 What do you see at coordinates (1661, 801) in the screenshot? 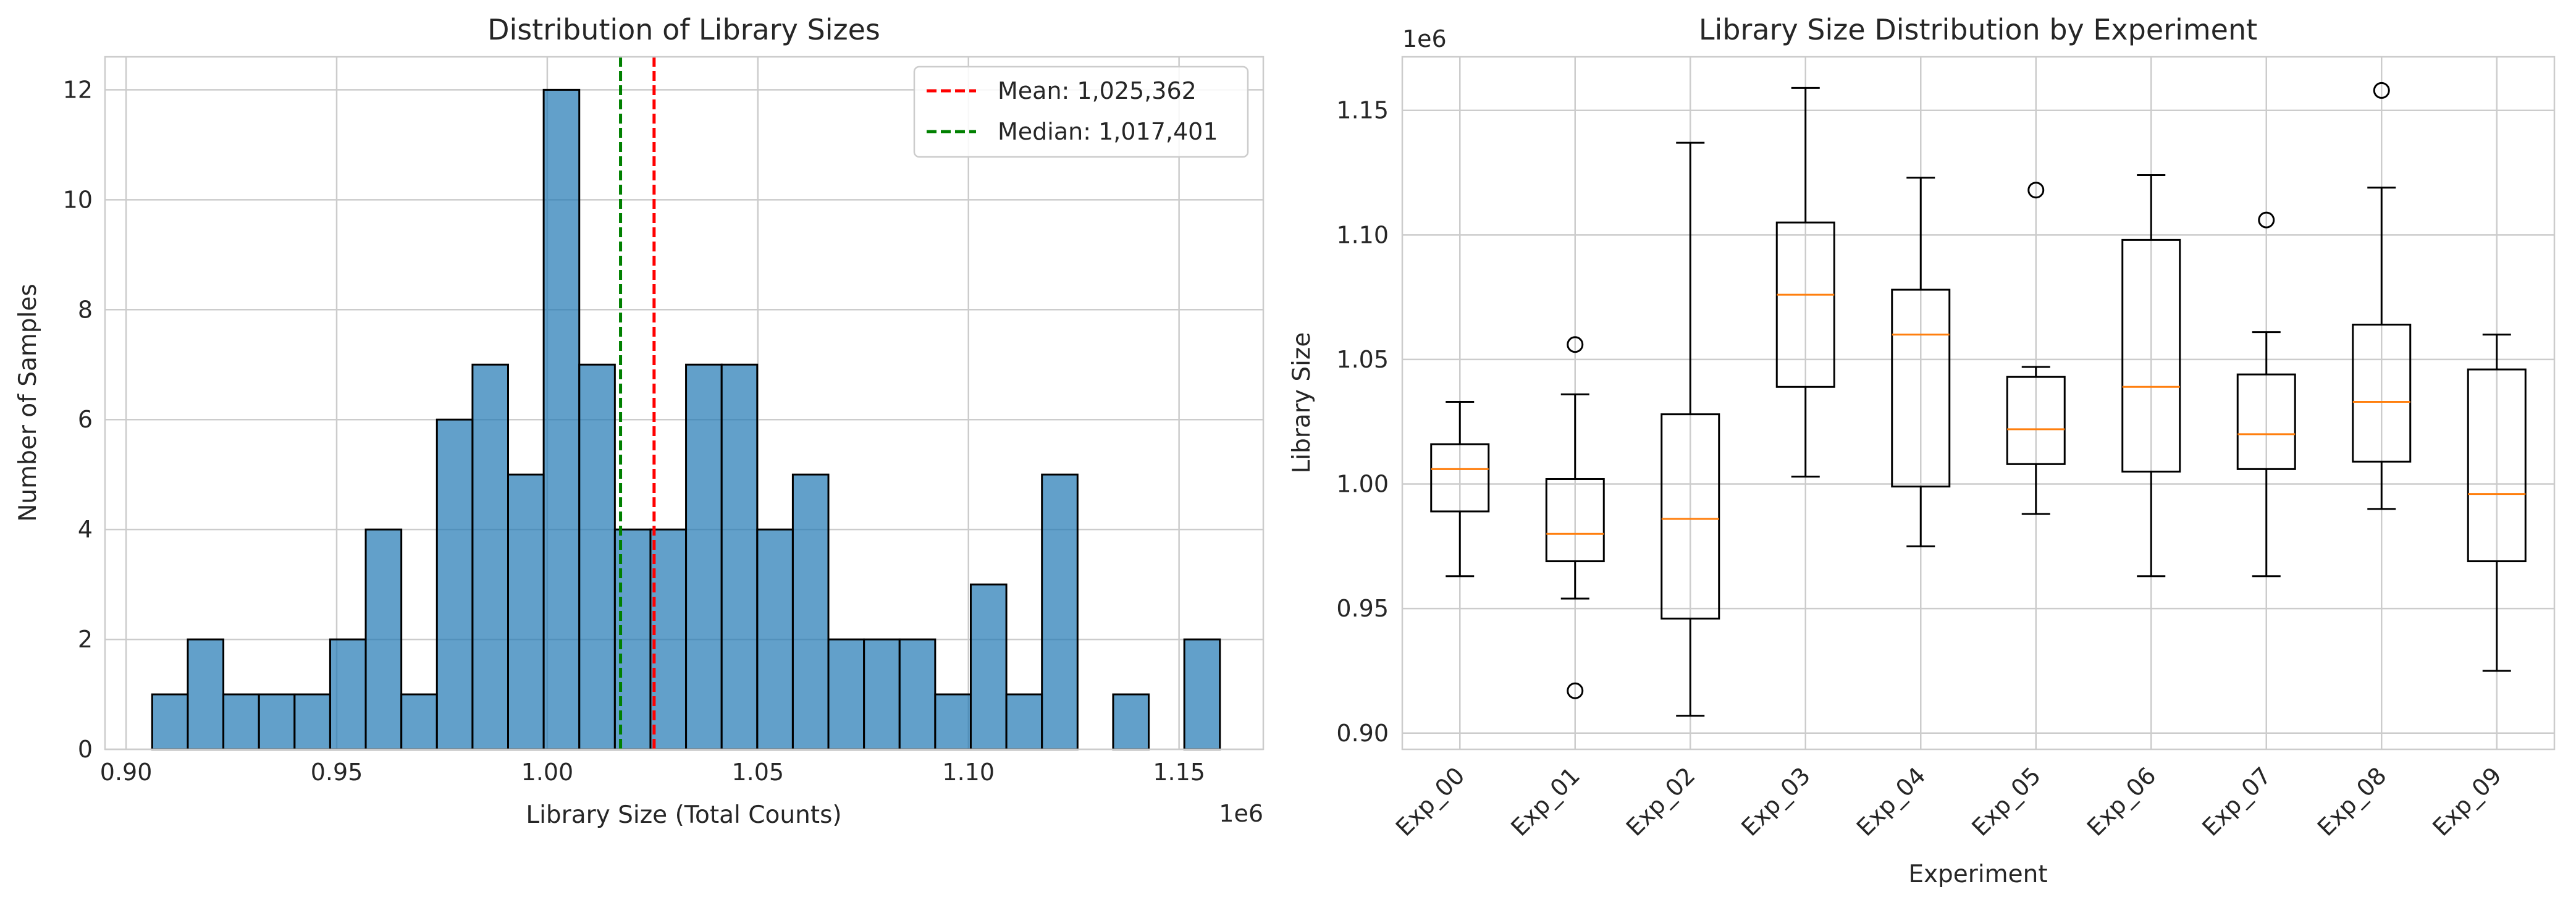
I see `boxplot-x-tick-label: Exp_02` at bounding box center [1661, 801].